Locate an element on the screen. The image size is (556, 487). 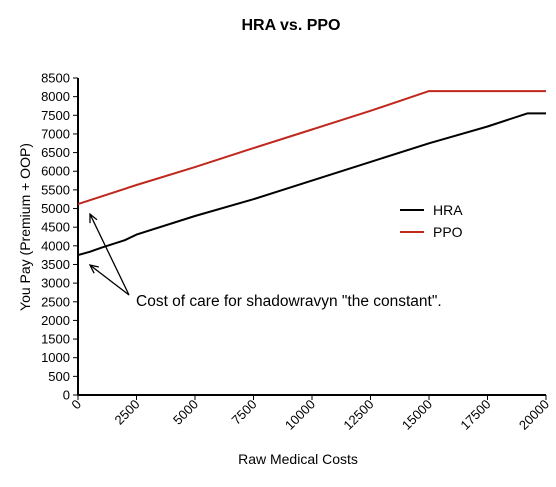
y-tick-label: 4000 is located at coordinates (55, 245).